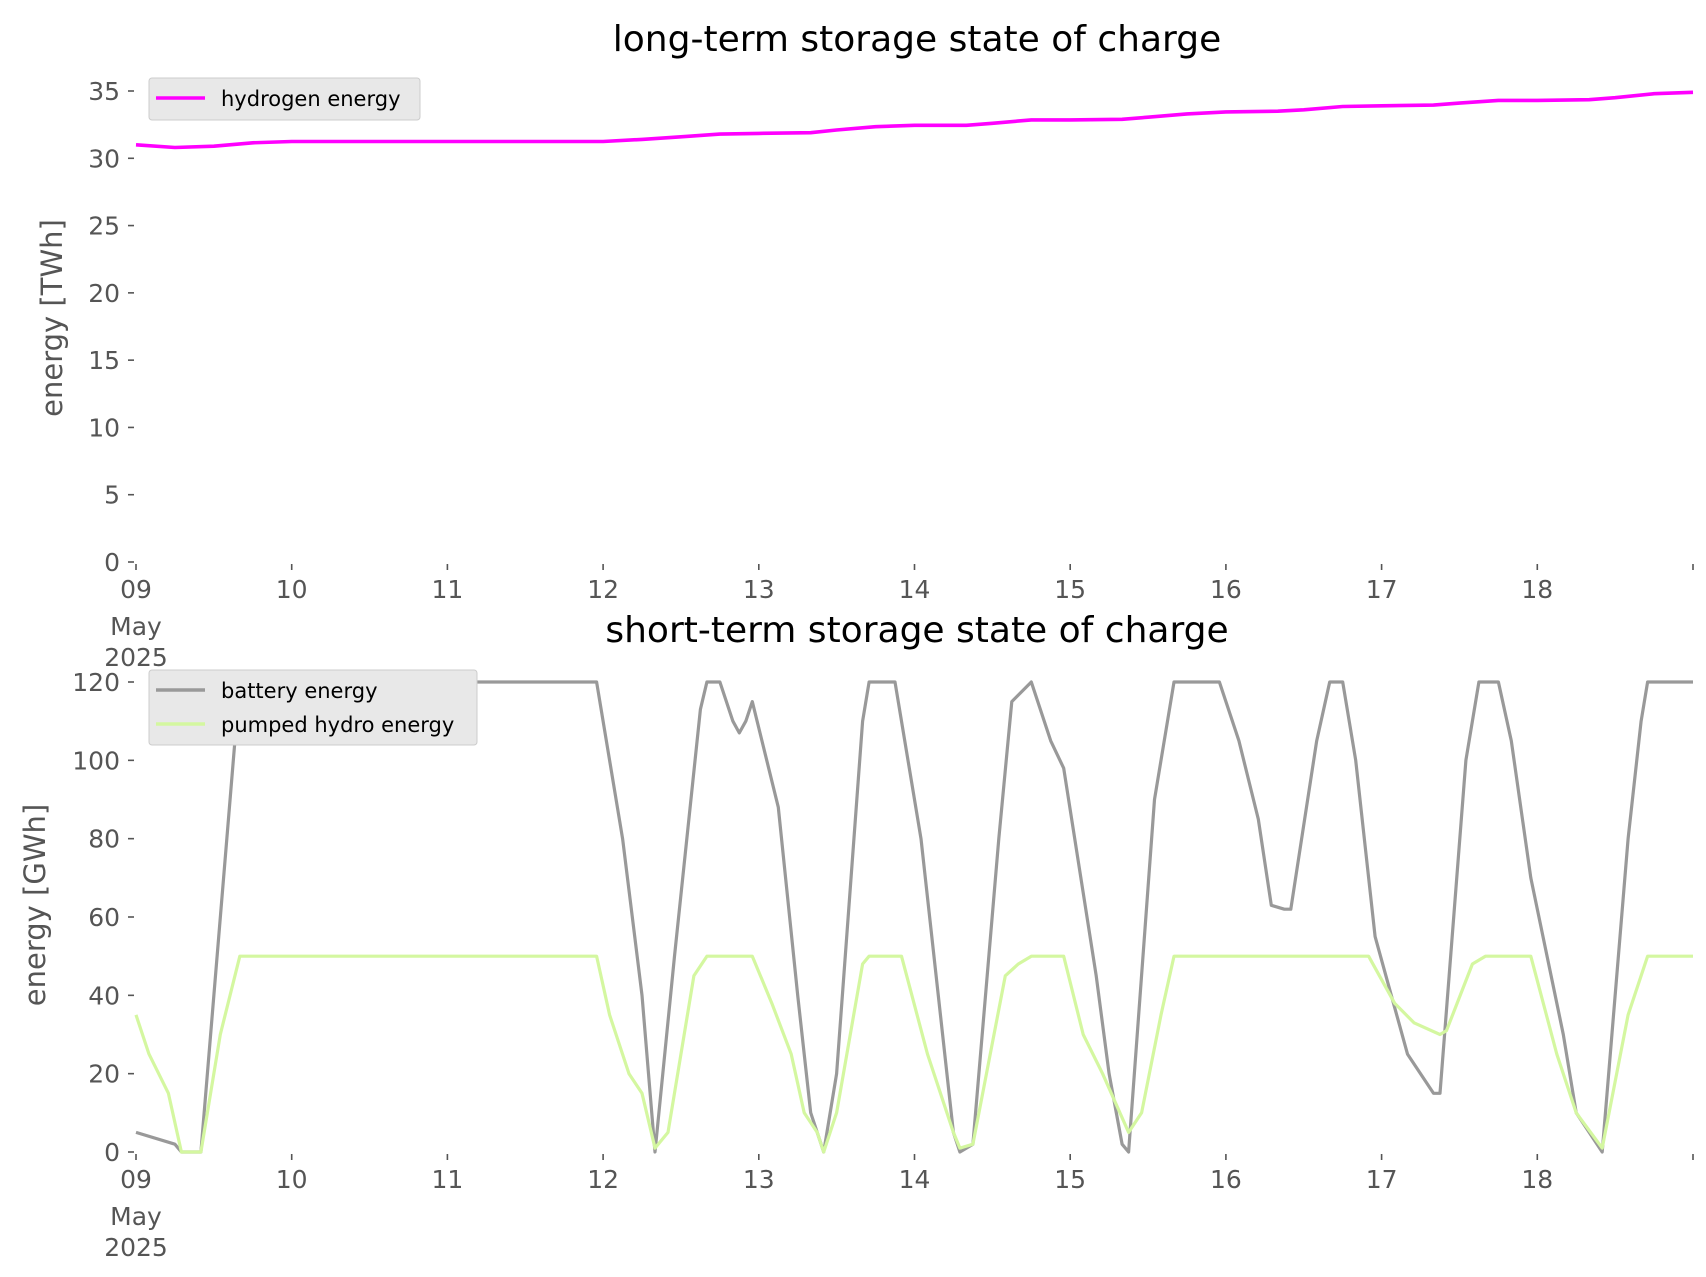 This screenshot has width=1706, height=1277. What do you see at coordinates (1537, 589) in the screenshot?
I see `long-term-x-tick-label: 18` at bounding box center [1537, 589].